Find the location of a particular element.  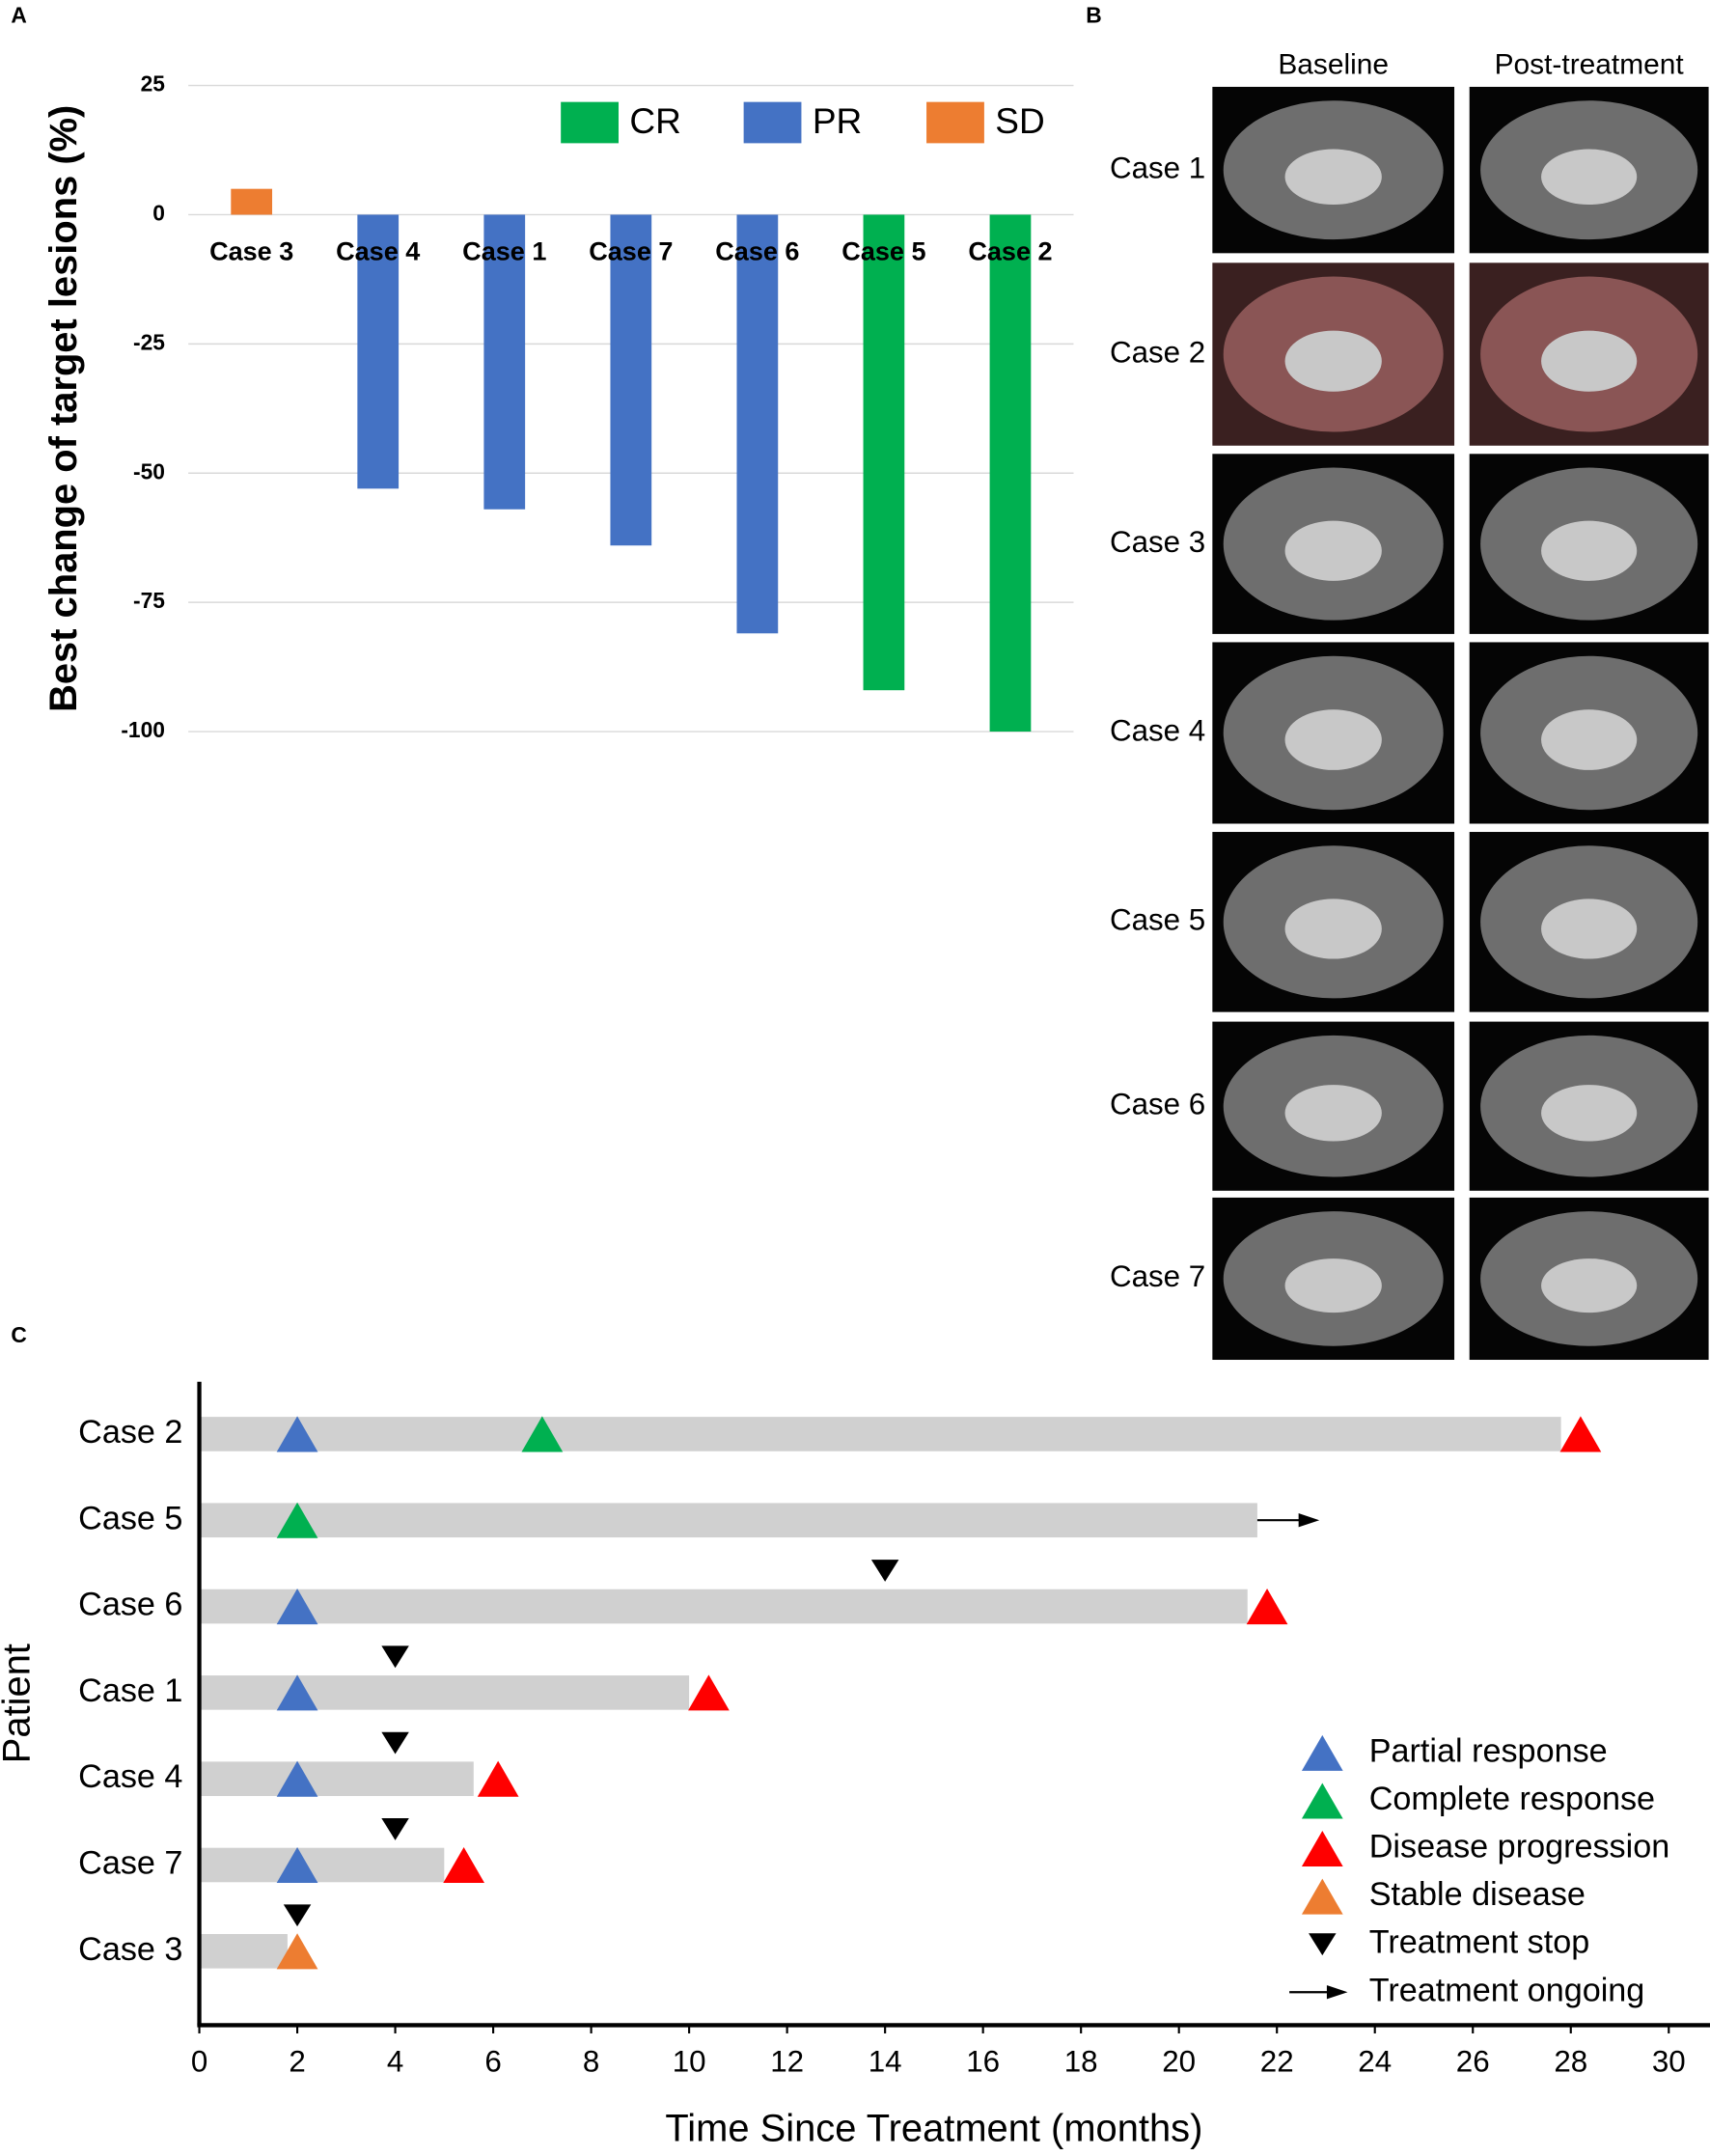

x-tick-label: 20 is located at coordinates (1179, 2062).